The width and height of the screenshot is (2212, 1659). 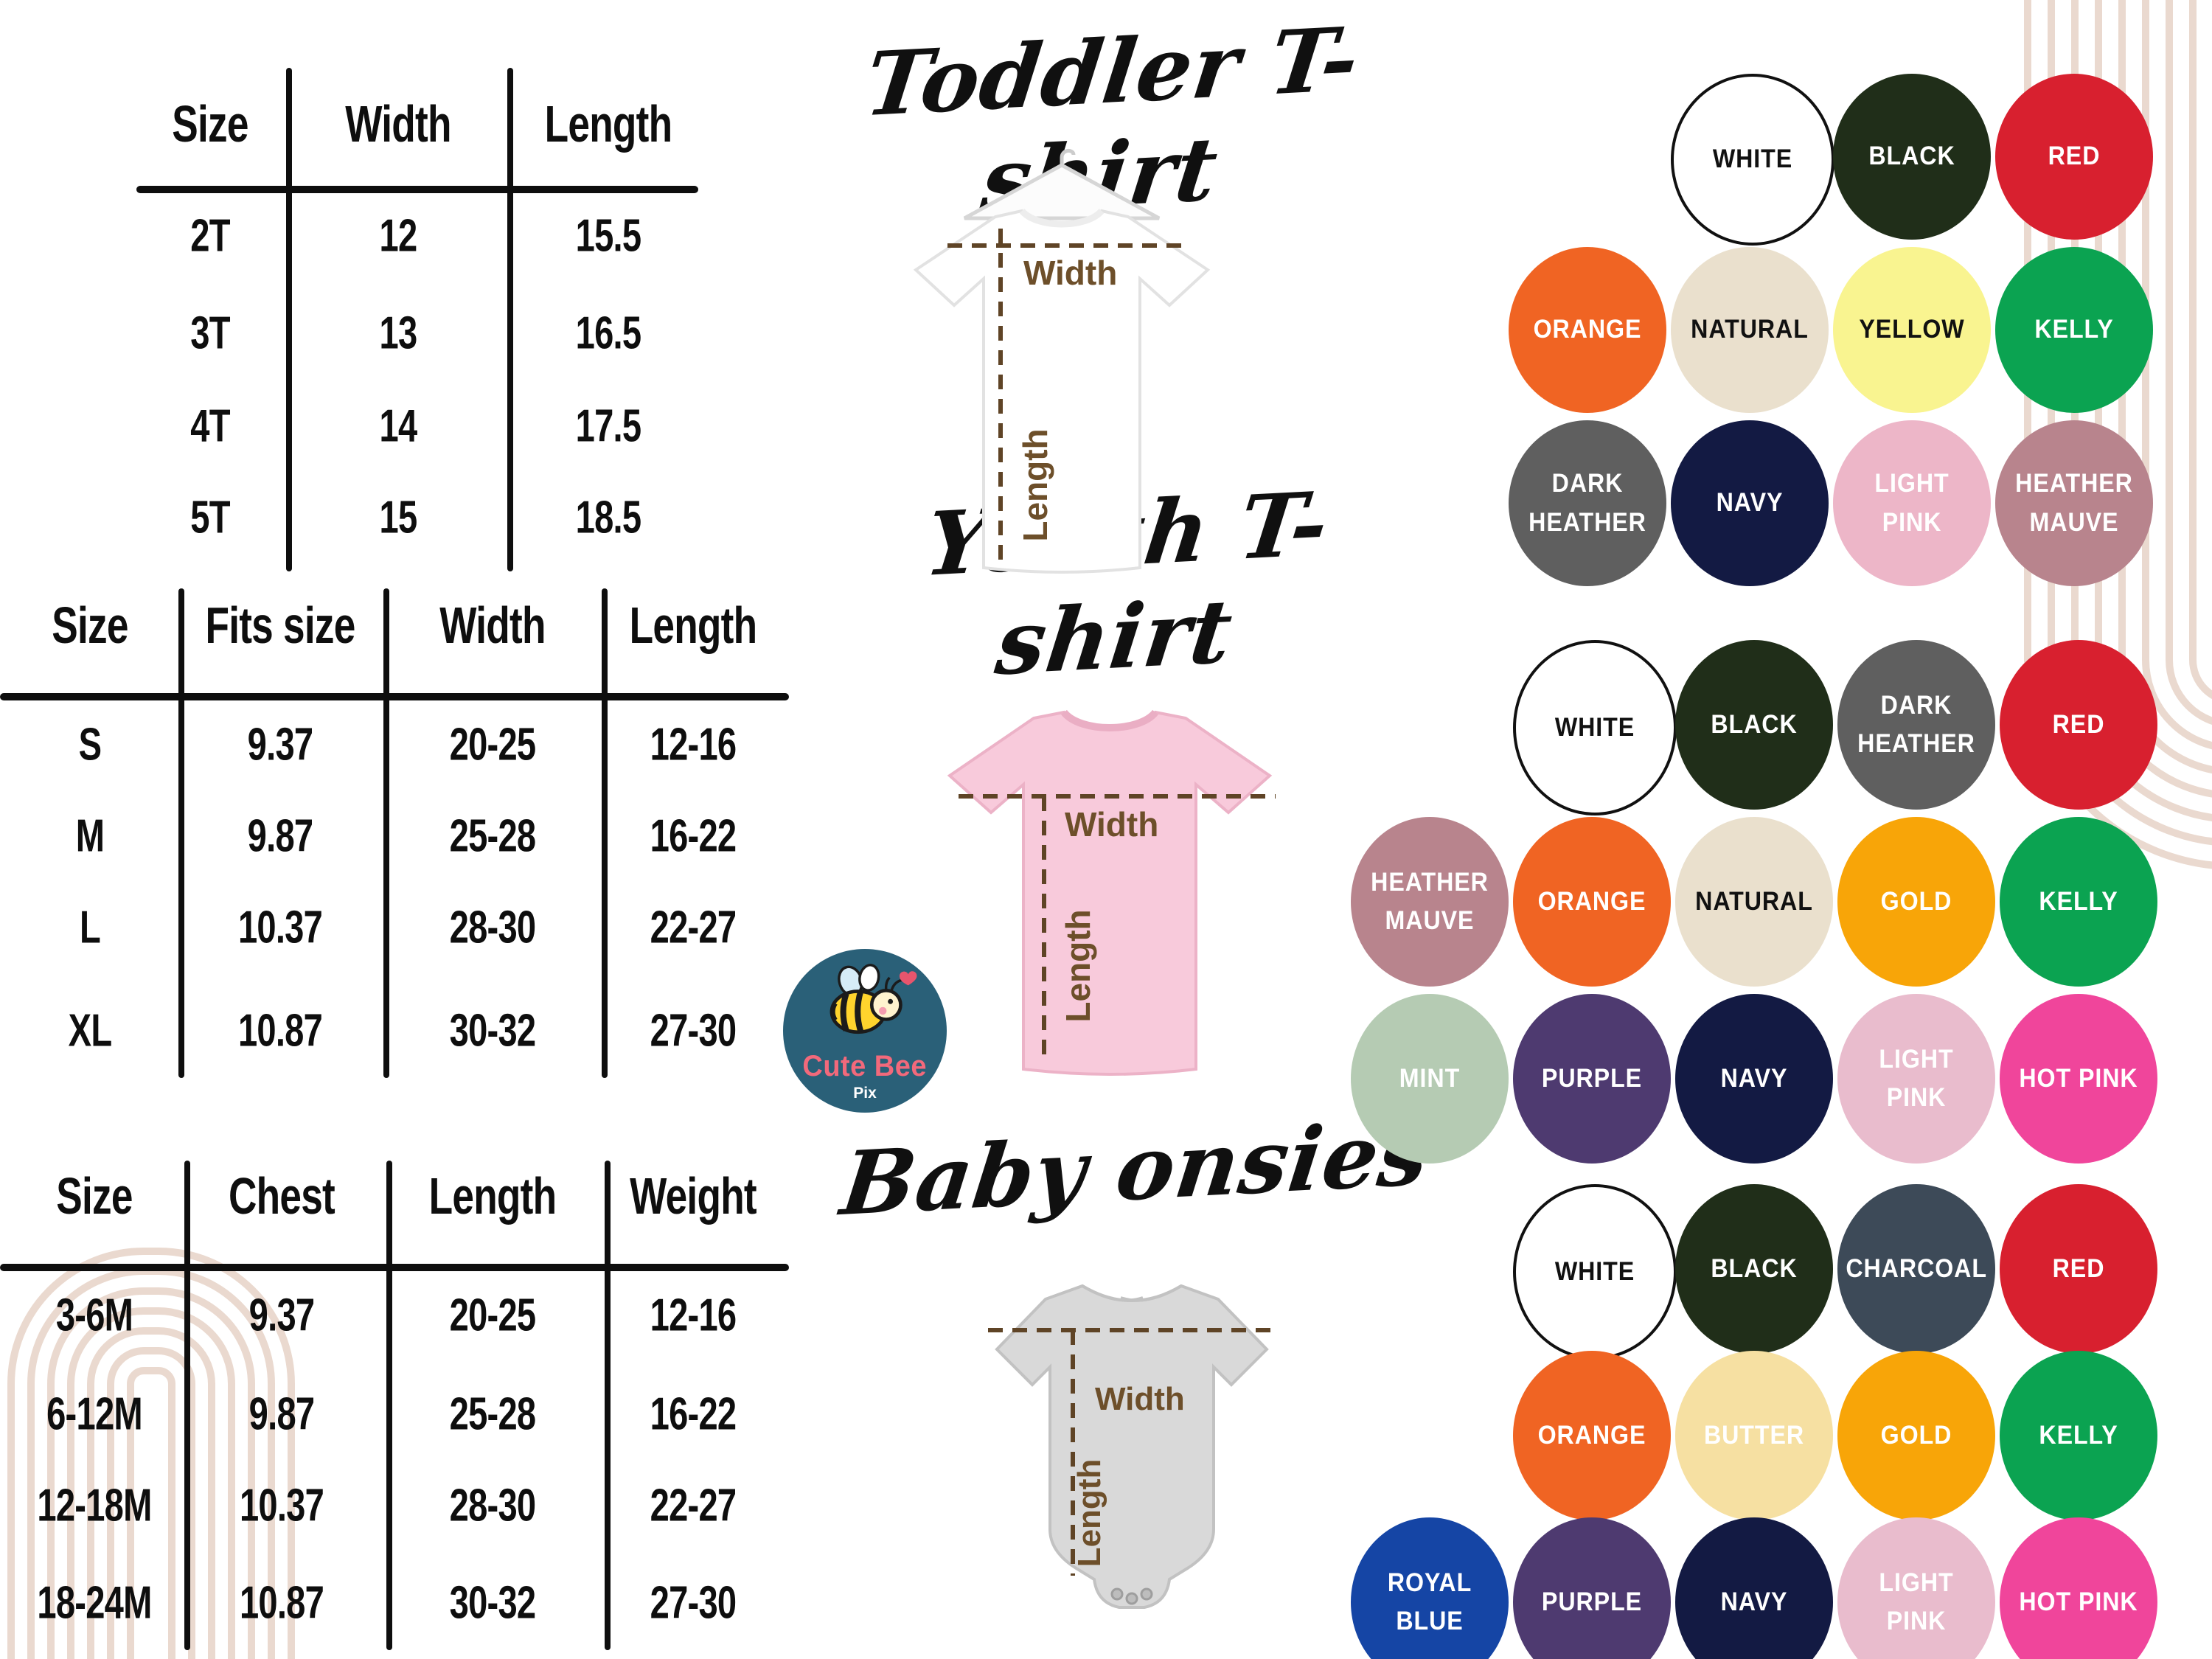 What do you see at coordinates (398, 517) in the screenshot?
I see `table-cell: 15` at bounding box center [398, 517].